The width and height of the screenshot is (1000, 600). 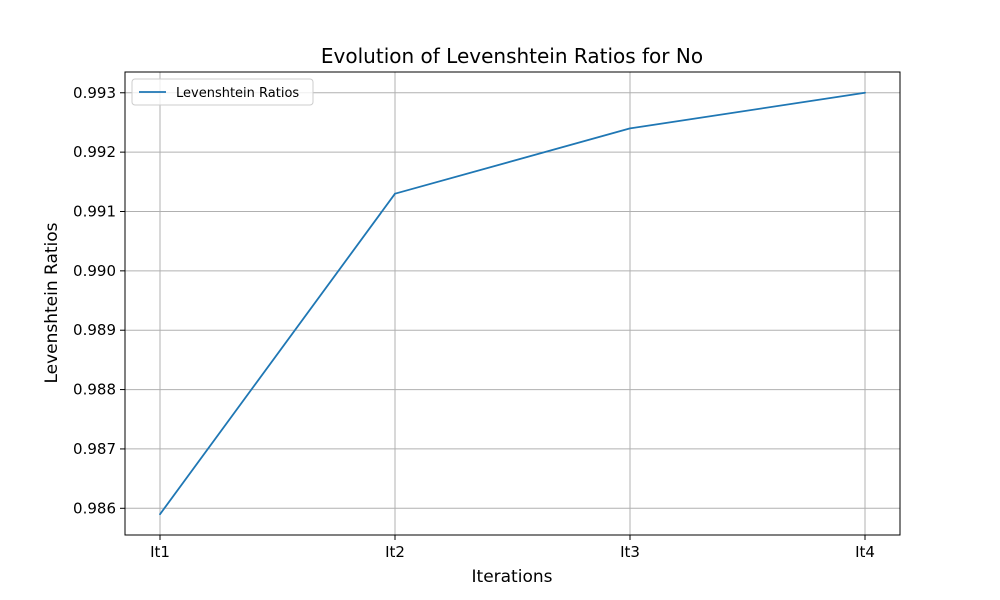 I want to click on y-tick-label: 0.987, so click(x=94, y=449).